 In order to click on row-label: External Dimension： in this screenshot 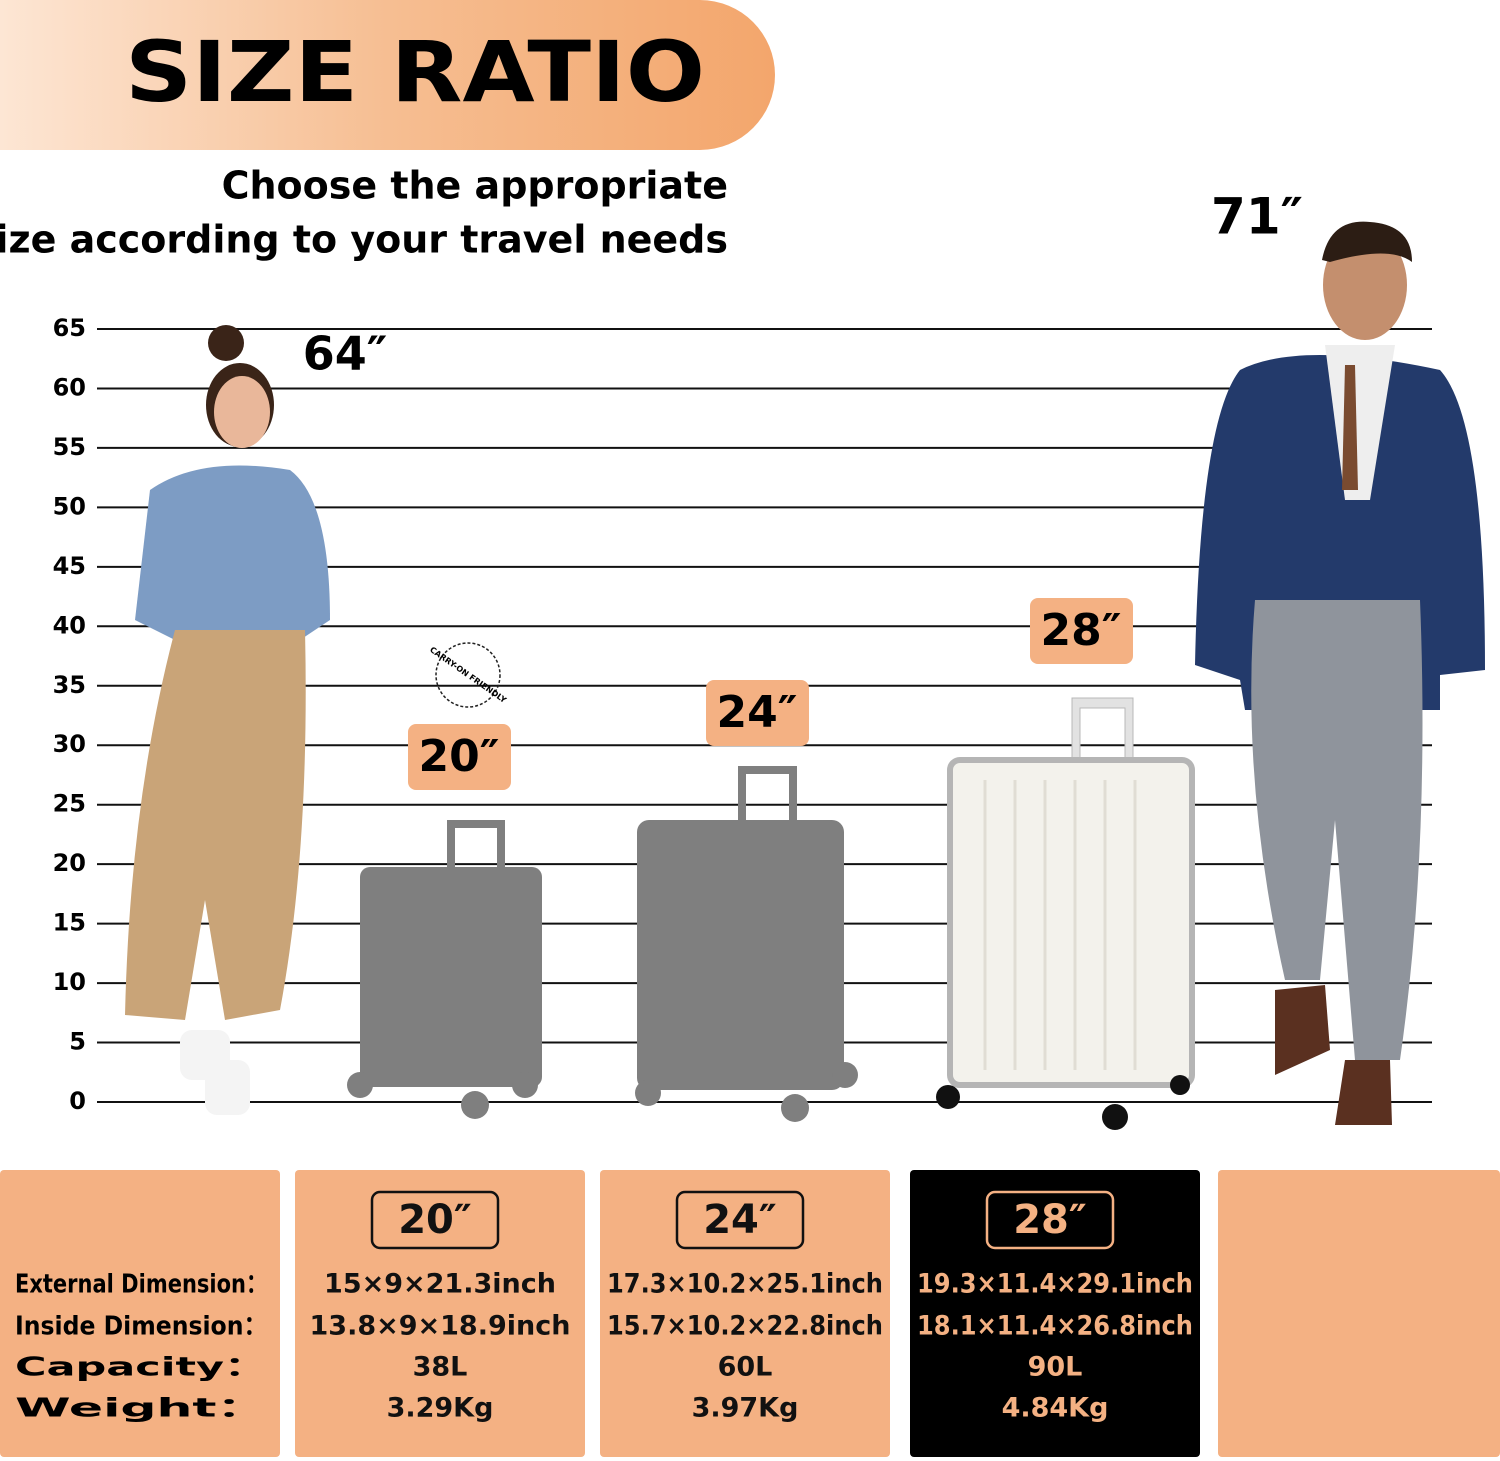, I will do `click(141, 1285)`.